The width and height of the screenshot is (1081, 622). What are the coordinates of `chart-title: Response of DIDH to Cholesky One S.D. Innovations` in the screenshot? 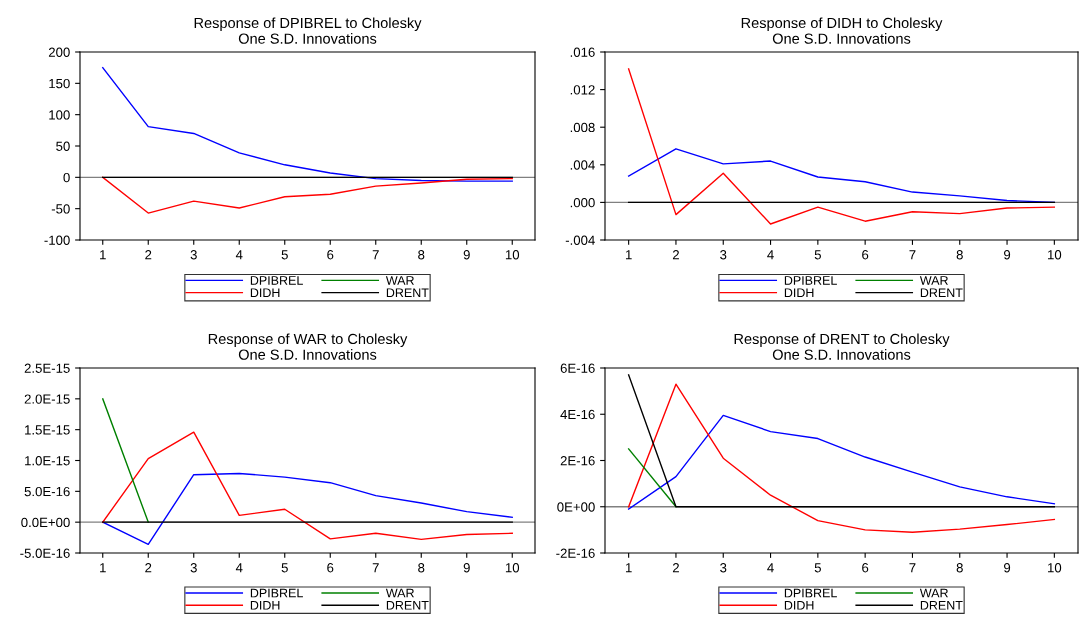 It's located at (842, 30).